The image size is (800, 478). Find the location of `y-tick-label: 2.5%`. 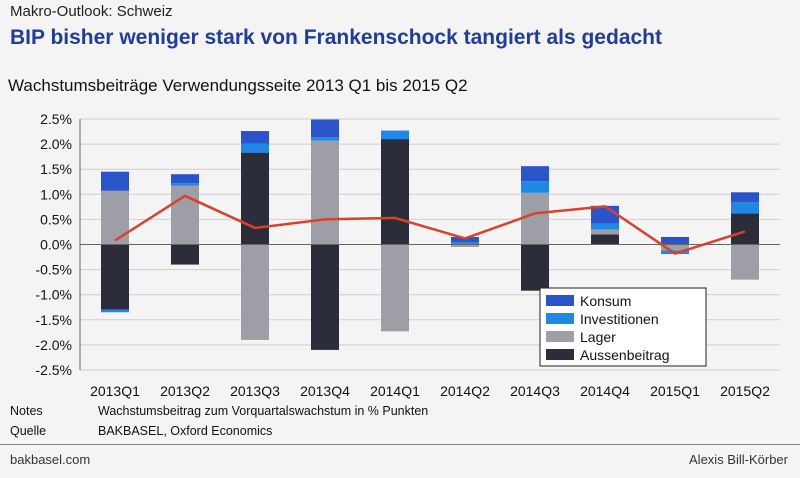

y-tick-label: 2.5% is located at coordinates (56, 119).